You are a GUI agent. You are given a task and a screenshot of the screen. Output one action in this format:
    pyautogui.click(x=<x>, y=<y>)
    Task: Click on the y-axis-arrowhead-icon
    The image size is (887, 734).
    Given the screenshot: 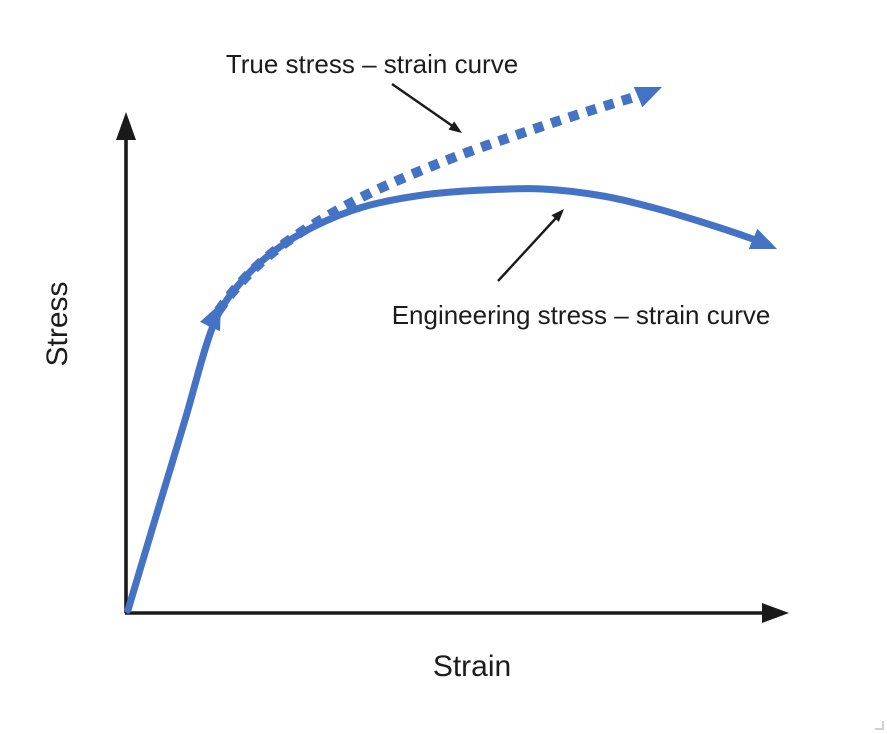 What is the action you would take?
    pyautogui.click(x=126, y=126)
    